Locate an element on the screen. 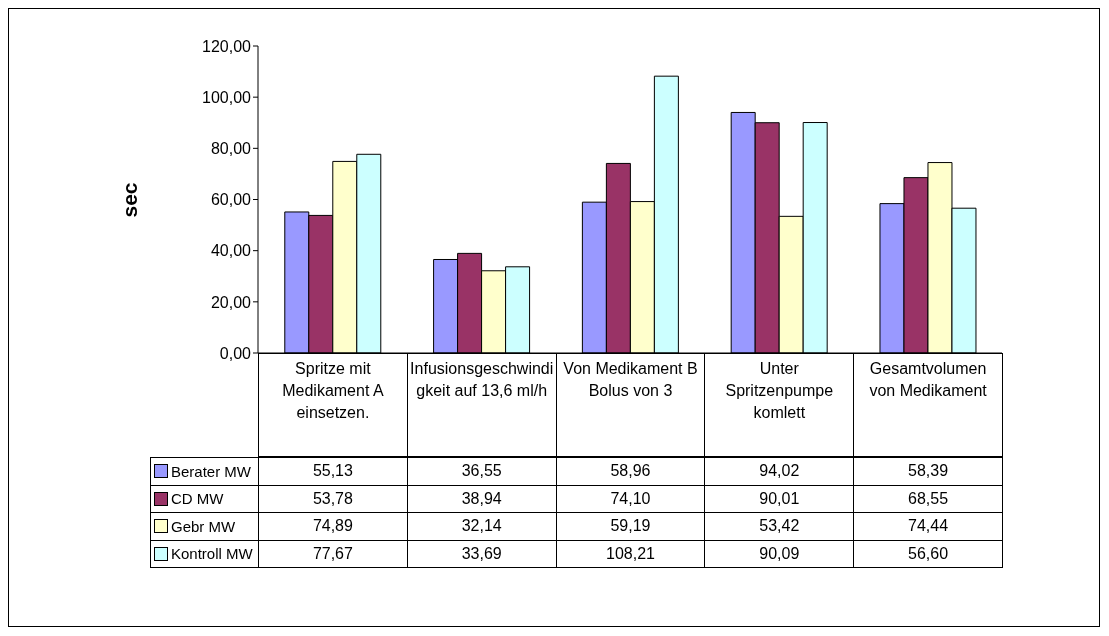 Image resolution: width=1109 pixels, height=636 pixels. legend-label: Gebr MW is located at coordinates (203, 526).